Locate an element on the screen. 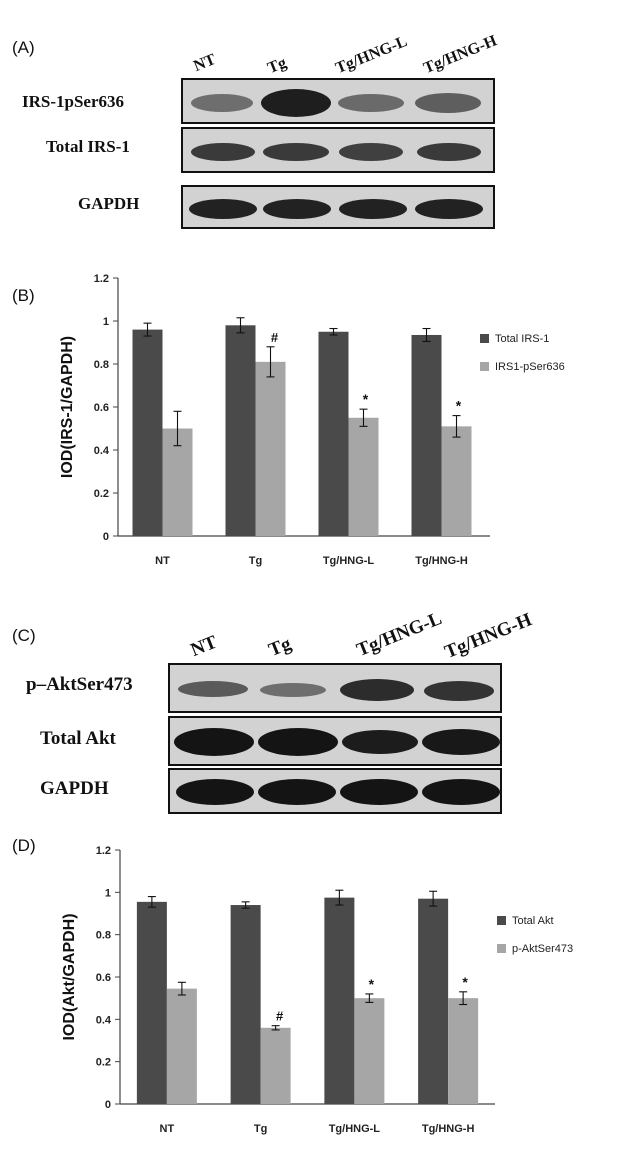  blot-c-lane-label: Tg/HNG-L is located at coordinates (399, 634).